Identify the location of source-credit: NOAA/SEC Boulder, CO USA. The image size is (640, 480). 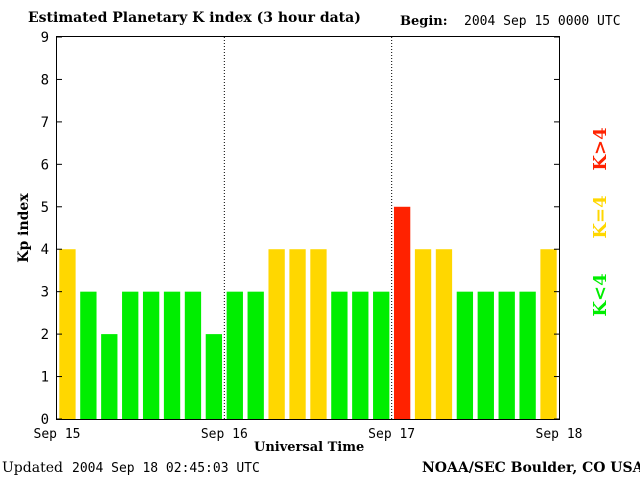
(531, 468).